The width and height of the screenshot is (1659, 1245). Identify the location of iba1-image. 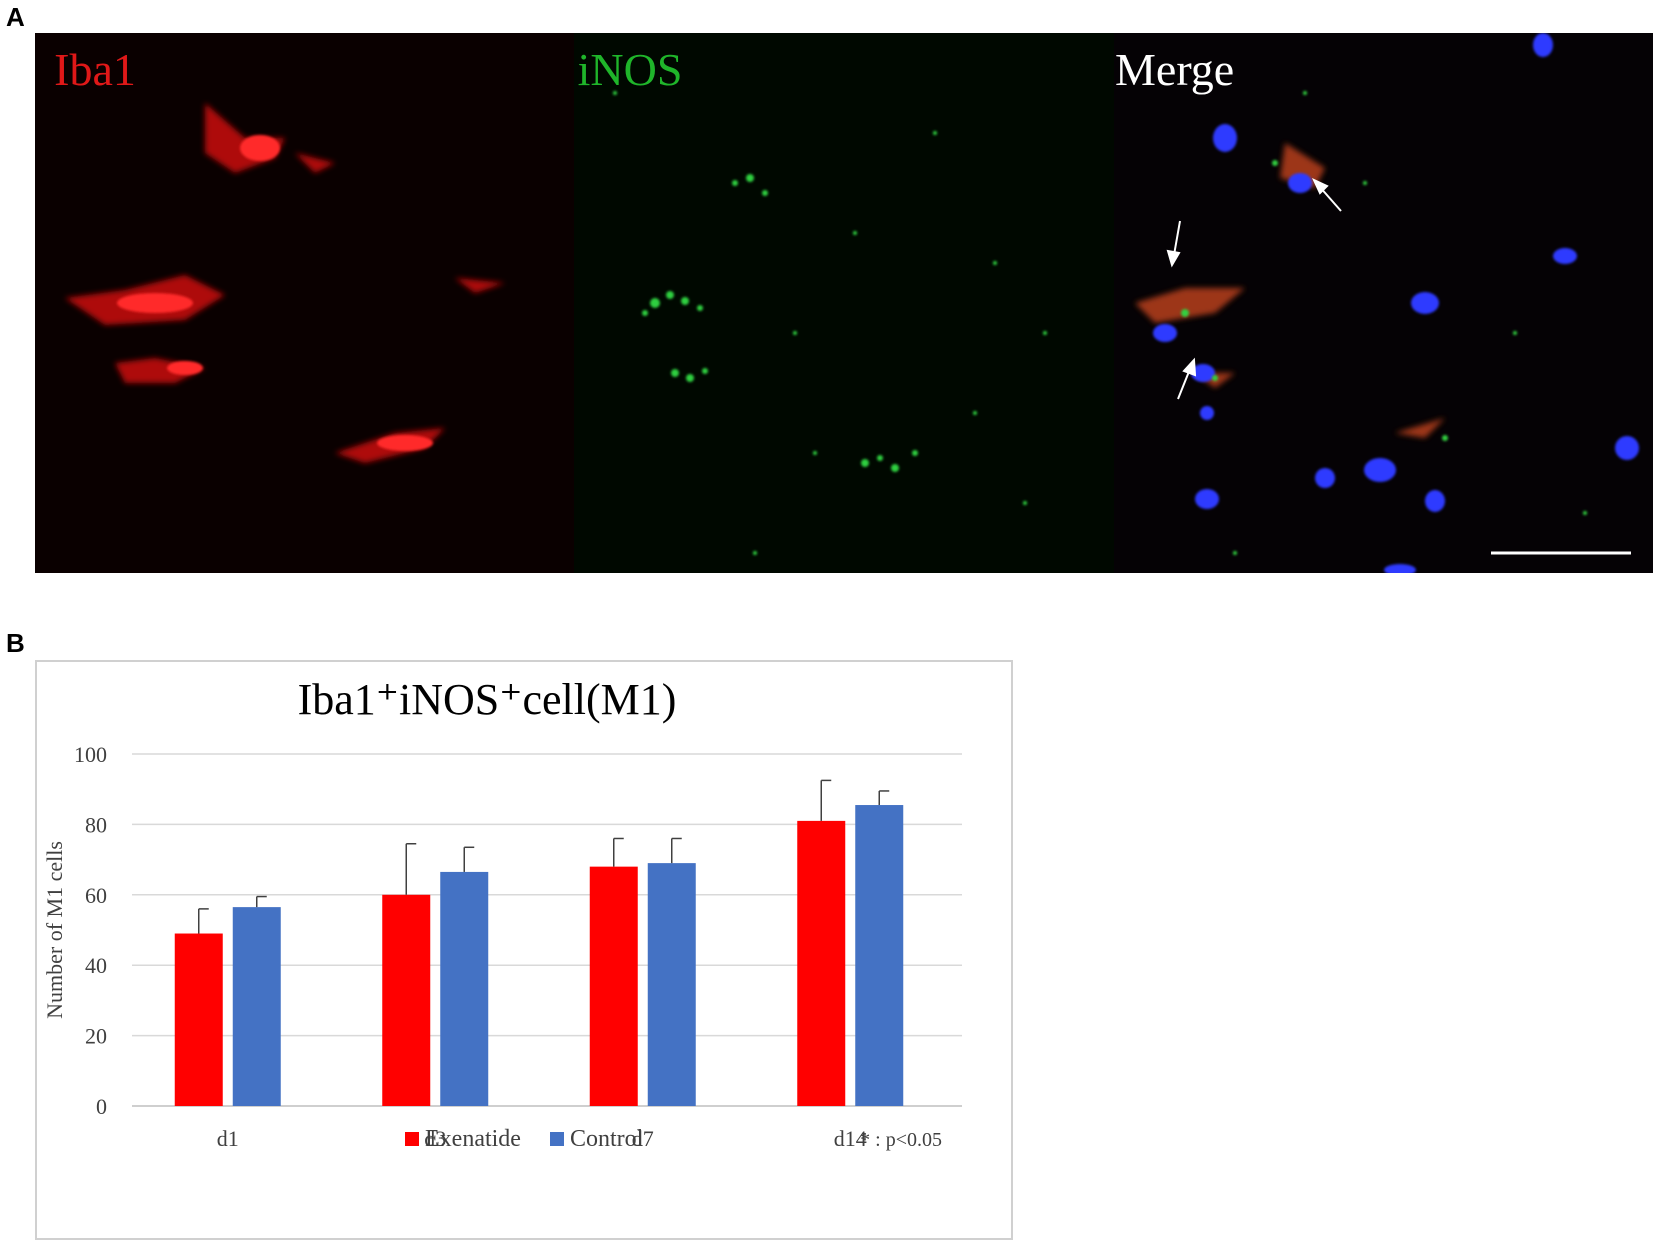
(304, 303).